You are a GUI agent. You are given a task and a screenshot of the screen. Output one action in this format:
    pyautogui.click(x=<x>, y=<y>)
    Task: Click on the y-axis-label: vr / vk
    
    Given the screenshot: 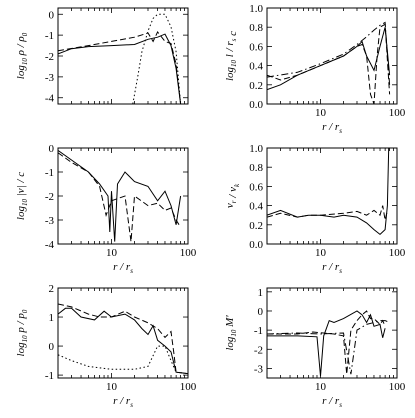 What is the action you would take?
    pyautogui.click(x=232, y=195)
    